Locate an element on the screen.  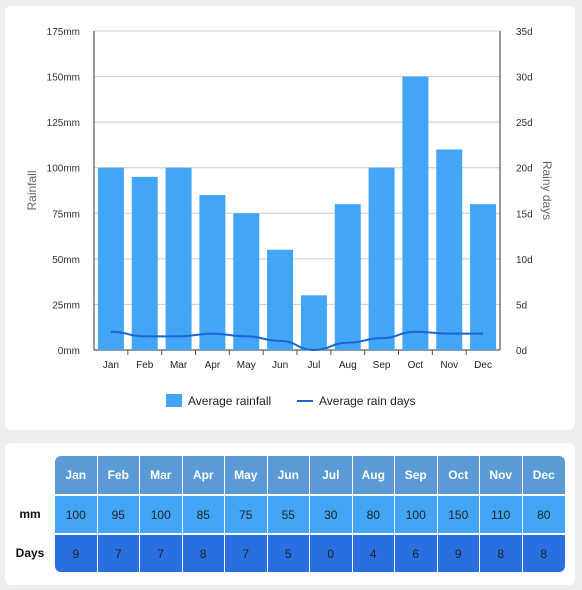
y-tick-label: 175mm is located at coordinates (63, 32).